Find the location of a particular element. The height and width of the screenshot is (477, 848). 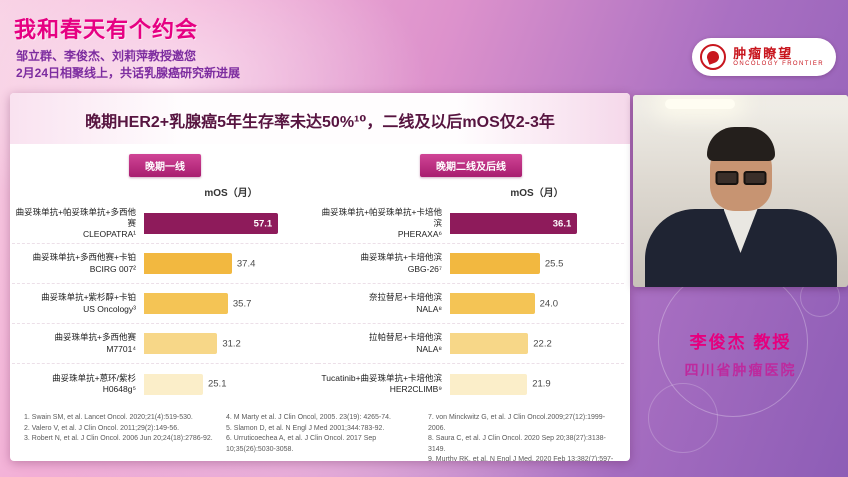

bar-label: 曲妥珠单抗+帕妥珠单抗+卡培他滨 PHERAXA⁶ is located at coordinates (384, 223).